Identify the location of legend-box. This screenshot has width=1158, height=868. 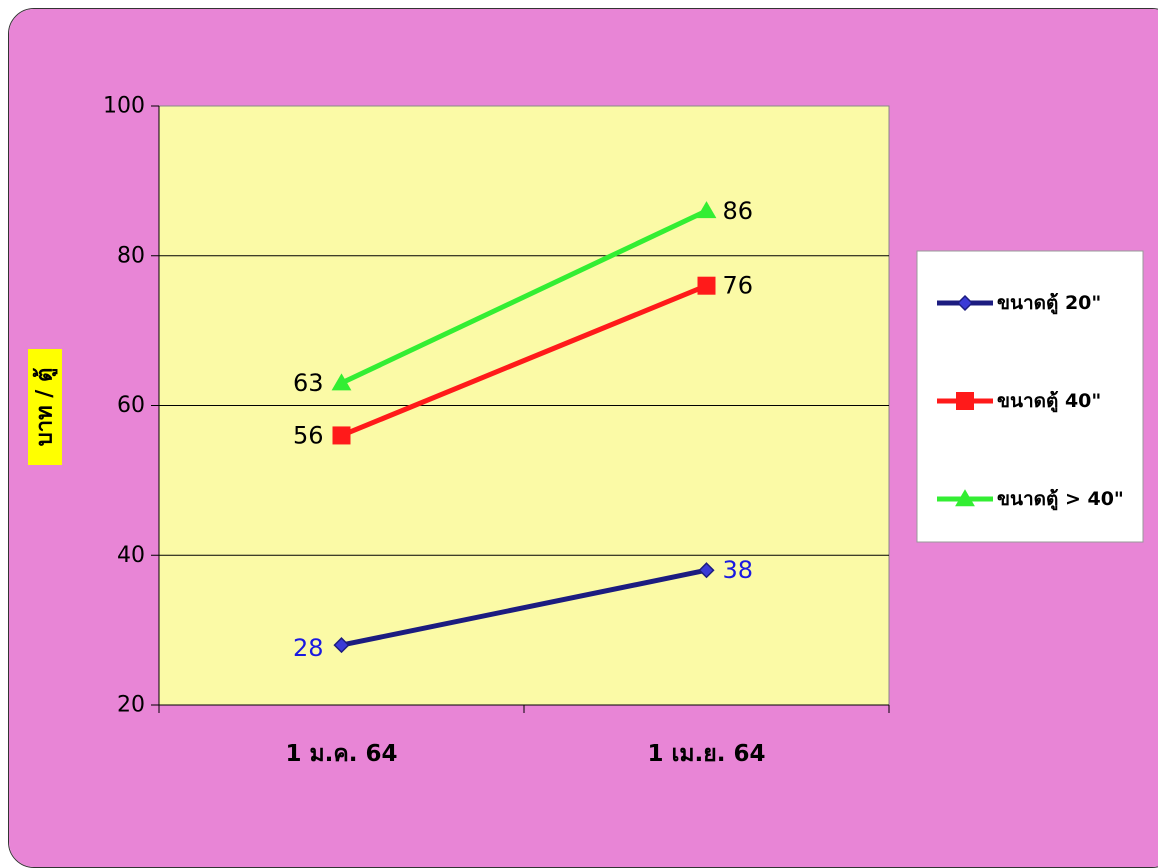
(1030, 396).